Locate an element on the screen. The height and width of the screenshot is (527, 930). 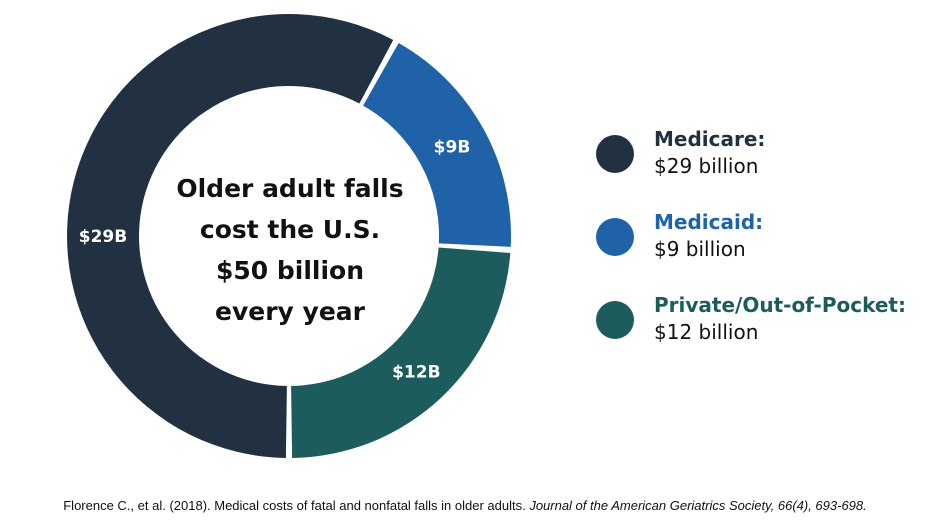
legend-value-medicare: $29 billion is located at coordinates (706, 166).